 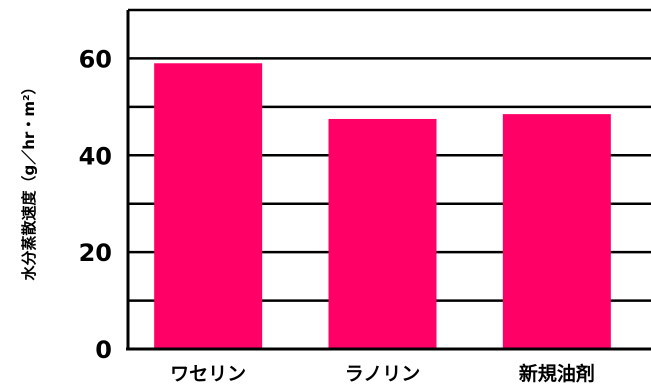 What do you see at coordinates (208, 374) in the screenshot?
I see `category-label: ワセリン` at bounding box center [208, 374].